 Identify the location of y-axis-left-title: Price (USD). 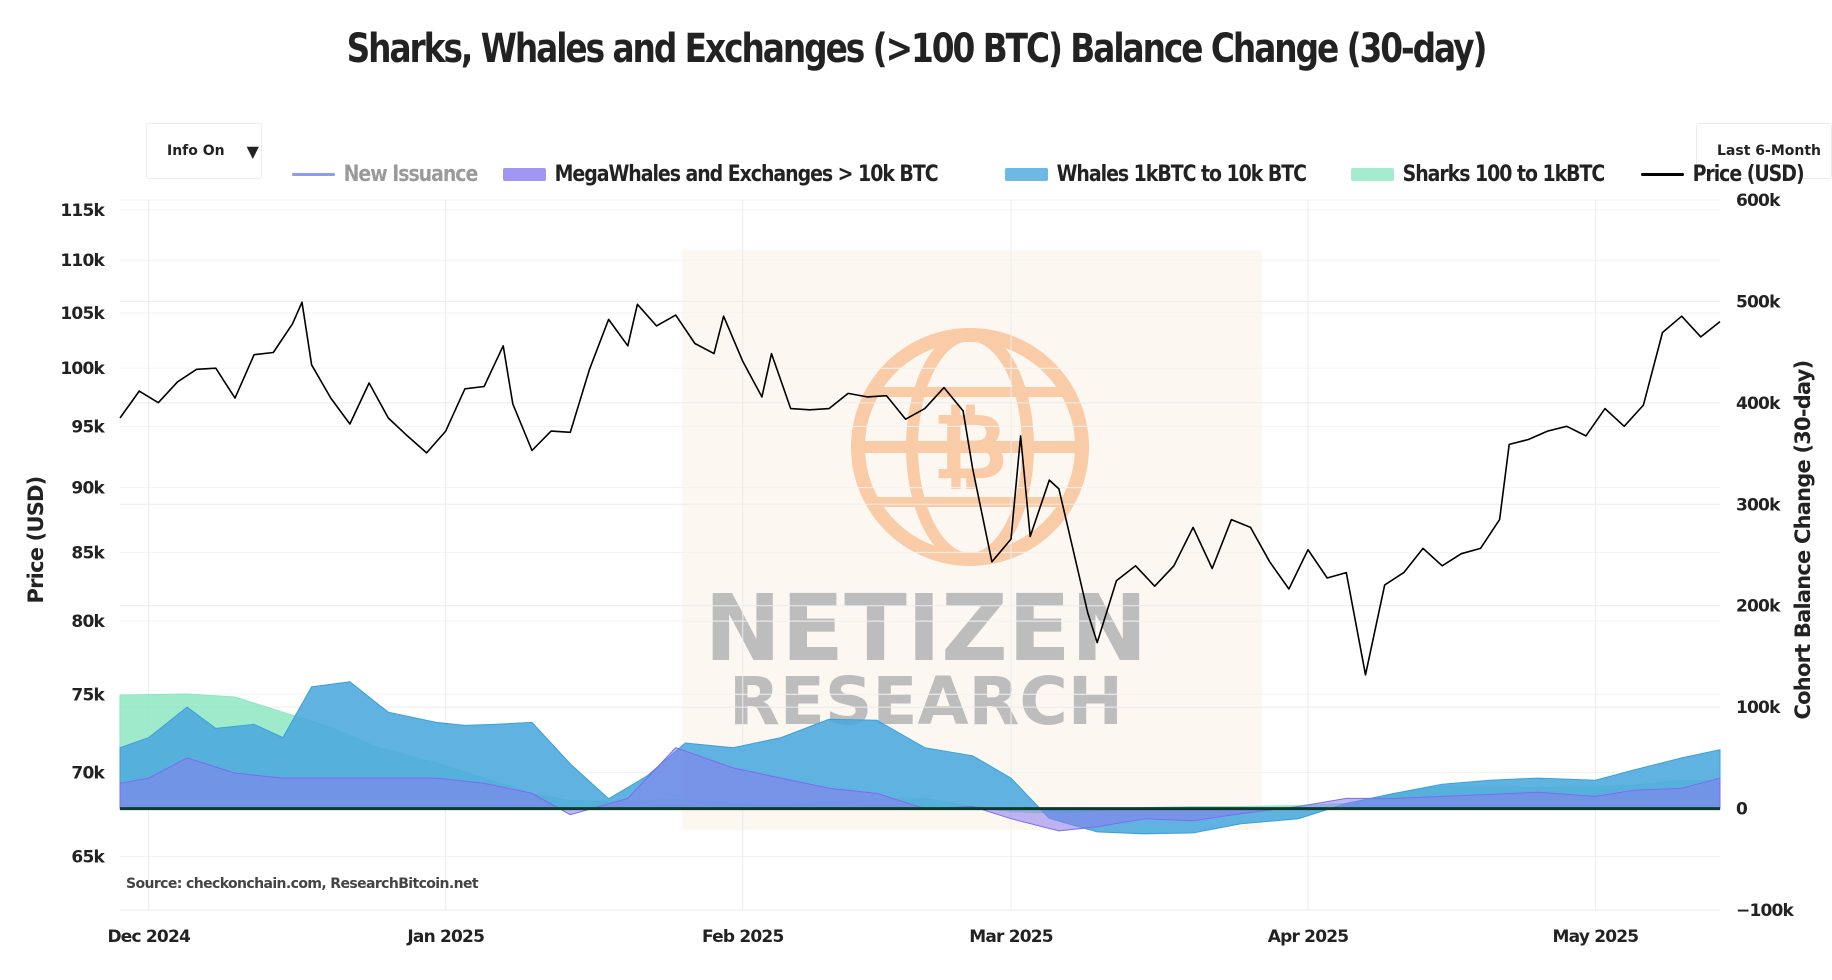
(36, 540).